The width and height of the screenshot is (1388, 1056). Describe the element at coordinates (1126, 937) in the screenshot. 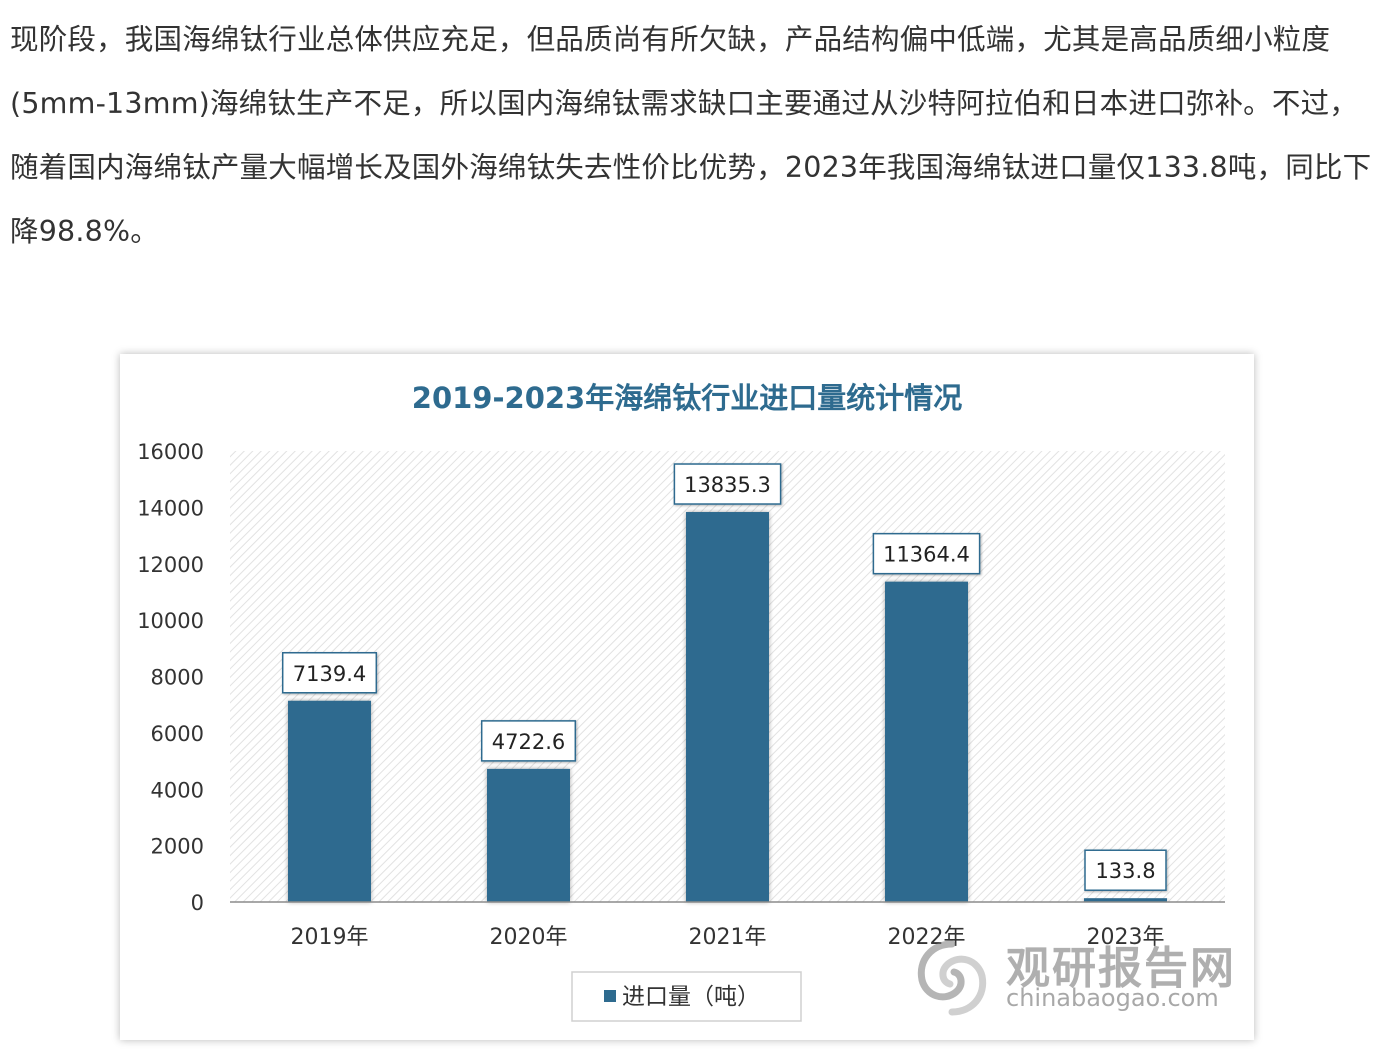

I see `x-tick-label: 2023年` at that location.